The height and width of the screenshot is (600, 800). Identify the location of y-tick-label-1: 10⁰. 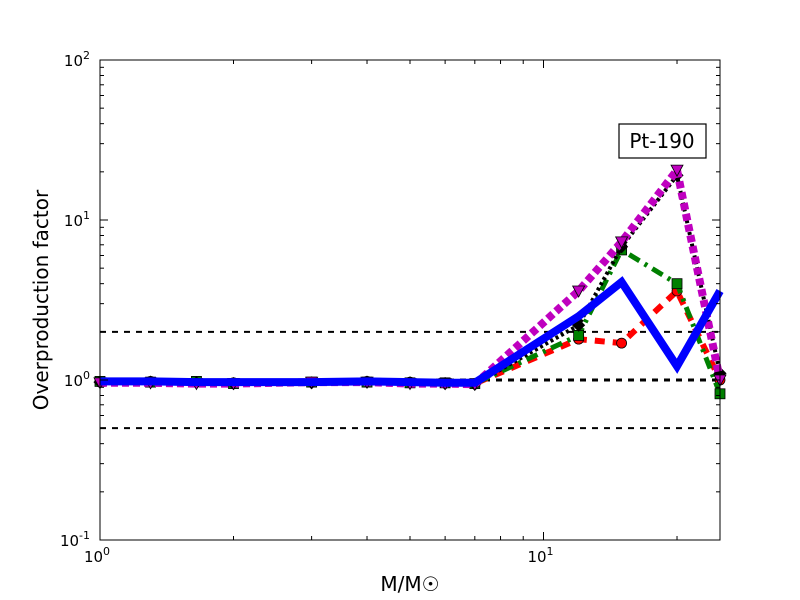
(77, 379).